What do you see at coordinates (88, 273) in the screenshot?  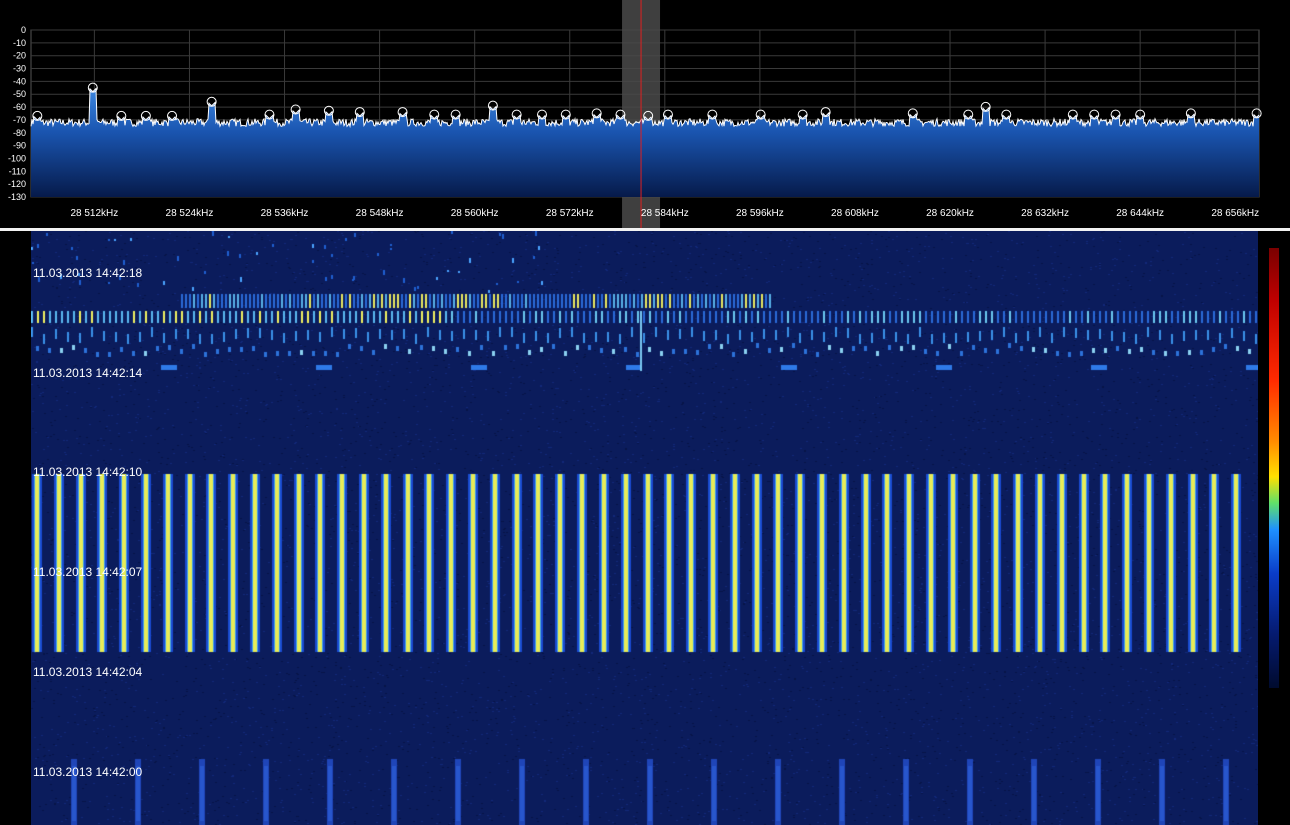 I see `timestamp-label: 11.03.2013 14:42:18` at bounding box center [88, 273].